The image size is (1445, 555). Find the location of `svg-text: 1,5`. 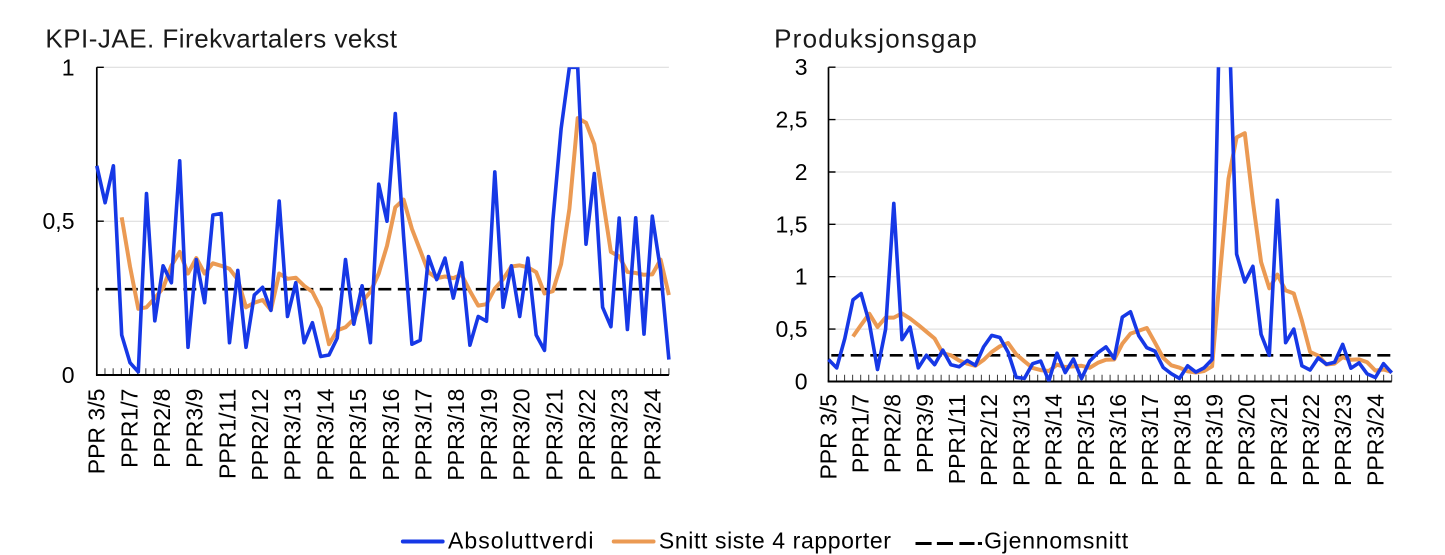

svg-text: 1,5 is located at coordinates (792, 224).